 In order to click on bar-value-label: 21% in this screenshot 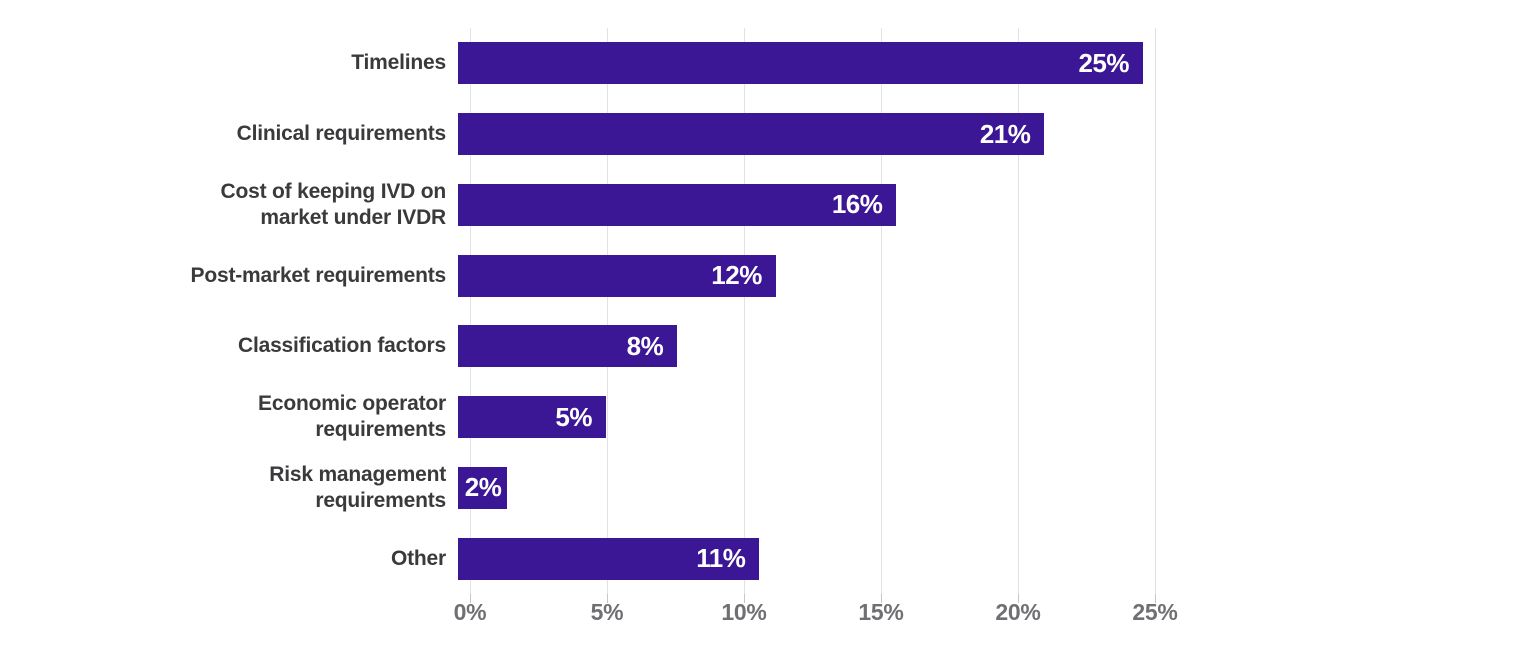, I will do `click(1005, 133)`.